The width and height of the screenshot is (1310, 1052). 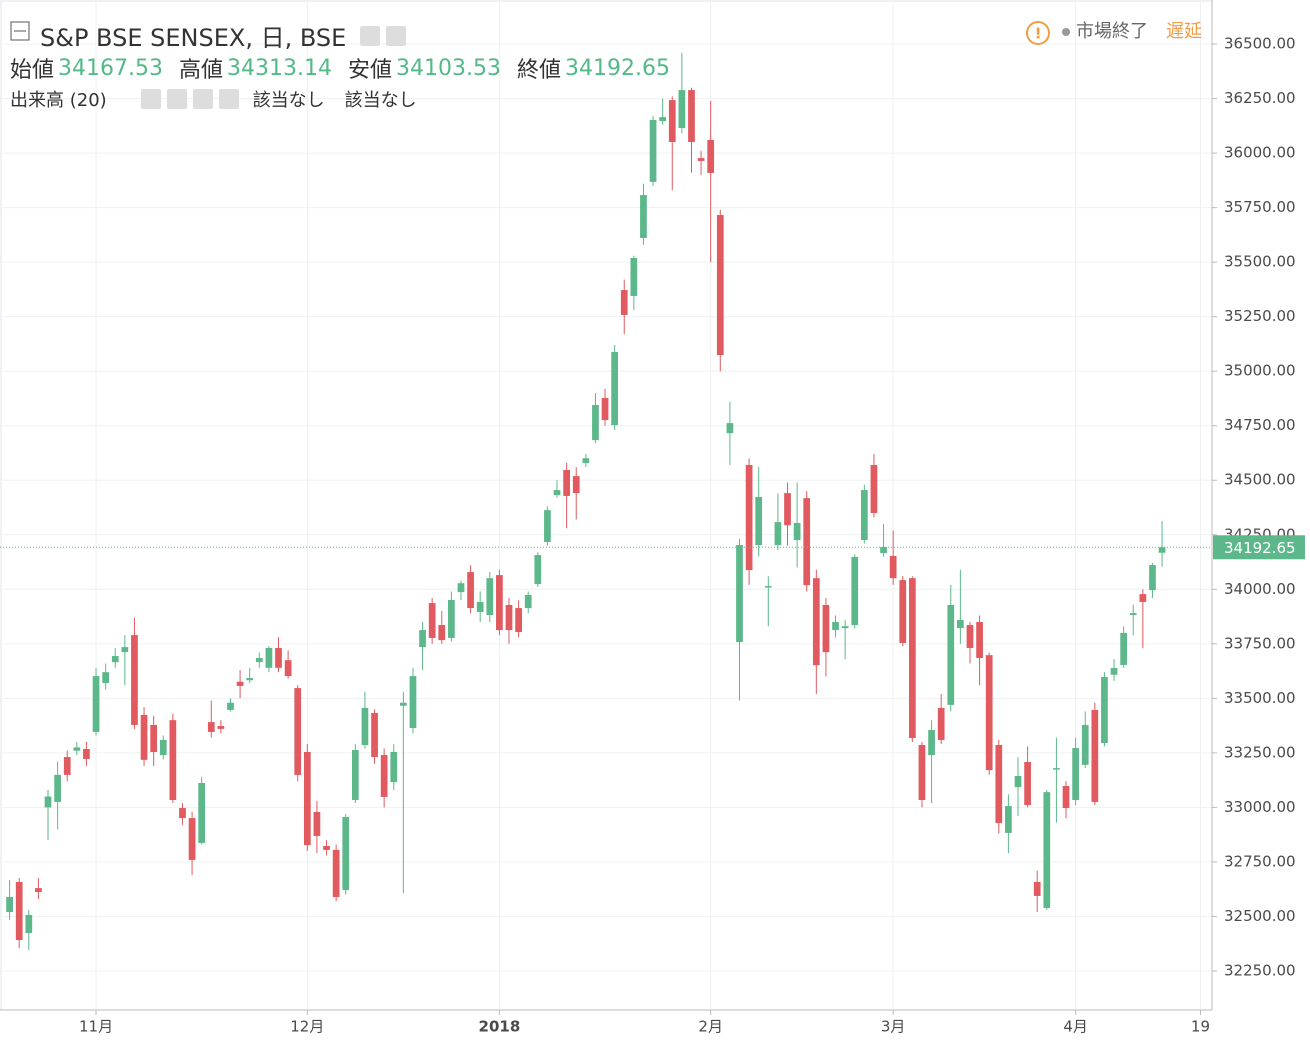 What do you see at coordinates (1260, 425) in the screenshot?
I see `y-tick-label: 34750.00` at bounding box center [1260, 425].